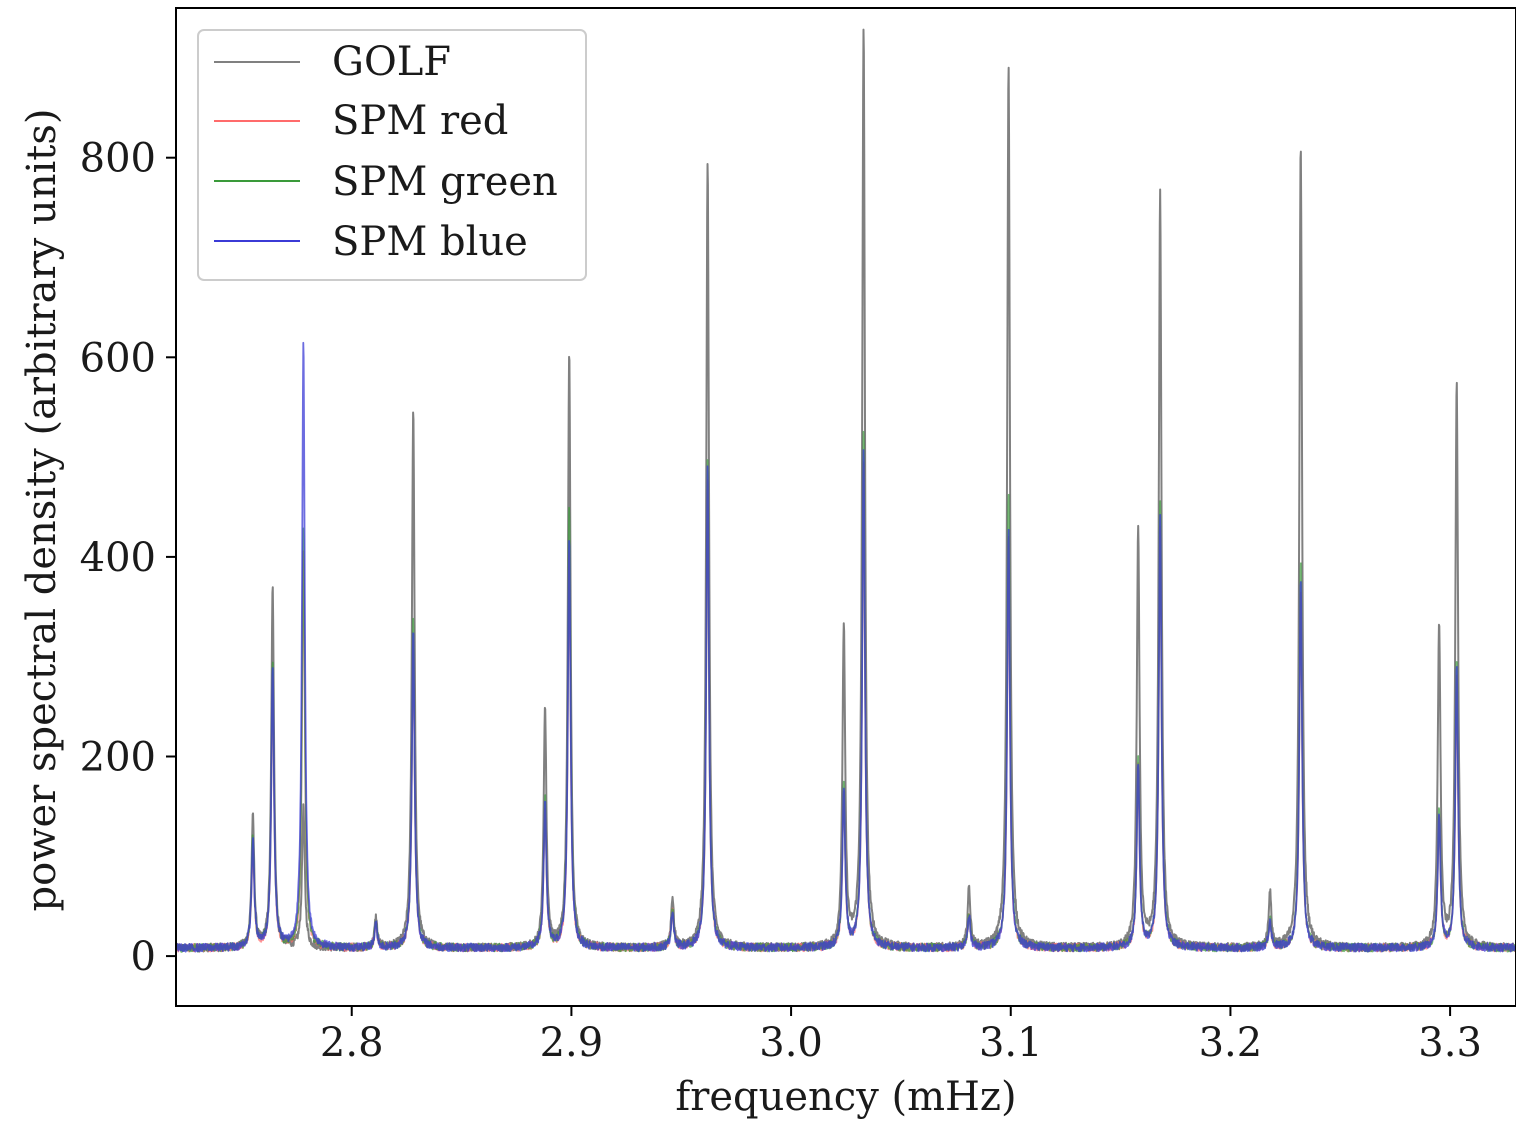 This screenshot has width=1516, height=1127. I want to click on x-tick-label: 3.3, so click(1450, 1043).